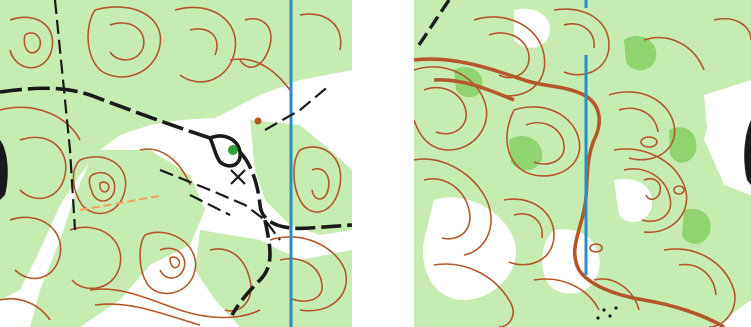 The image size is (751, 327). What do you see at coordinates (607, 313) in the screenshot?
I see `dot-knoll-group` at bounding box center [607, 313].